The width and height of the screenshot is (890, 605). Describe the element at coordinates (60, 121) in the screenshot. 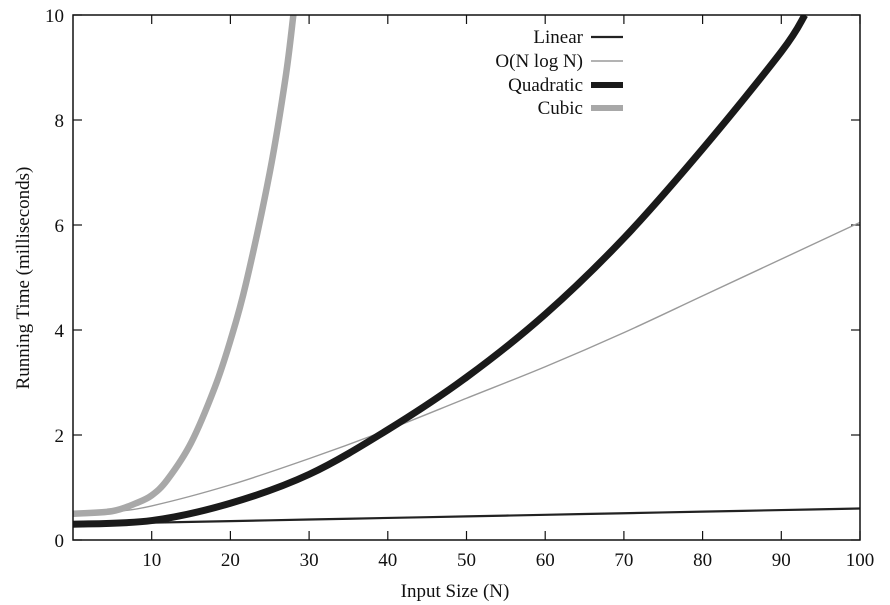

I see `y-tick-label: 8` at that location.